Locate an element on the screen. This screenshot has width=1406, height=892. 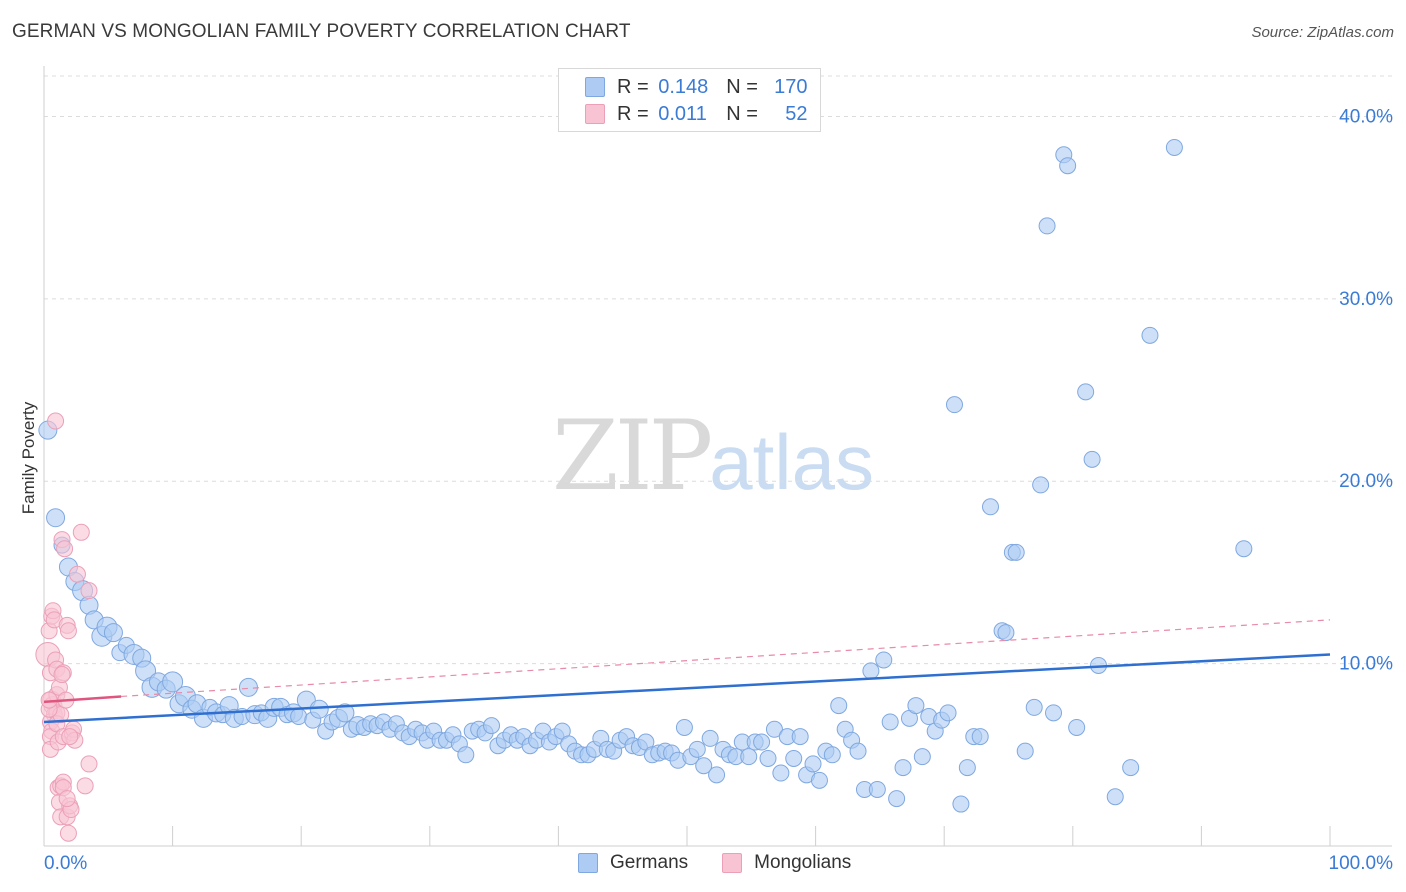
legend-label-germans: Germans is located at coordinates (649, 862).